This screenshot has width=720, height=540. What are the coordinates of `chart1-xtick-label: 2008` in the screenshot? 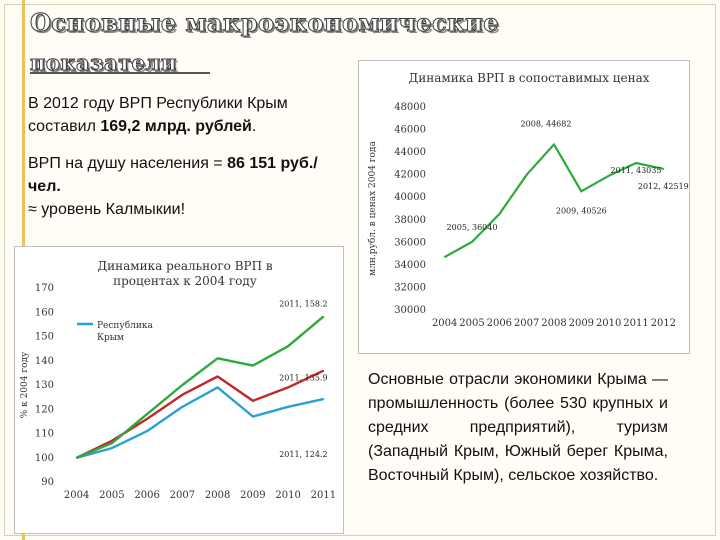 It's located at (553, 323).